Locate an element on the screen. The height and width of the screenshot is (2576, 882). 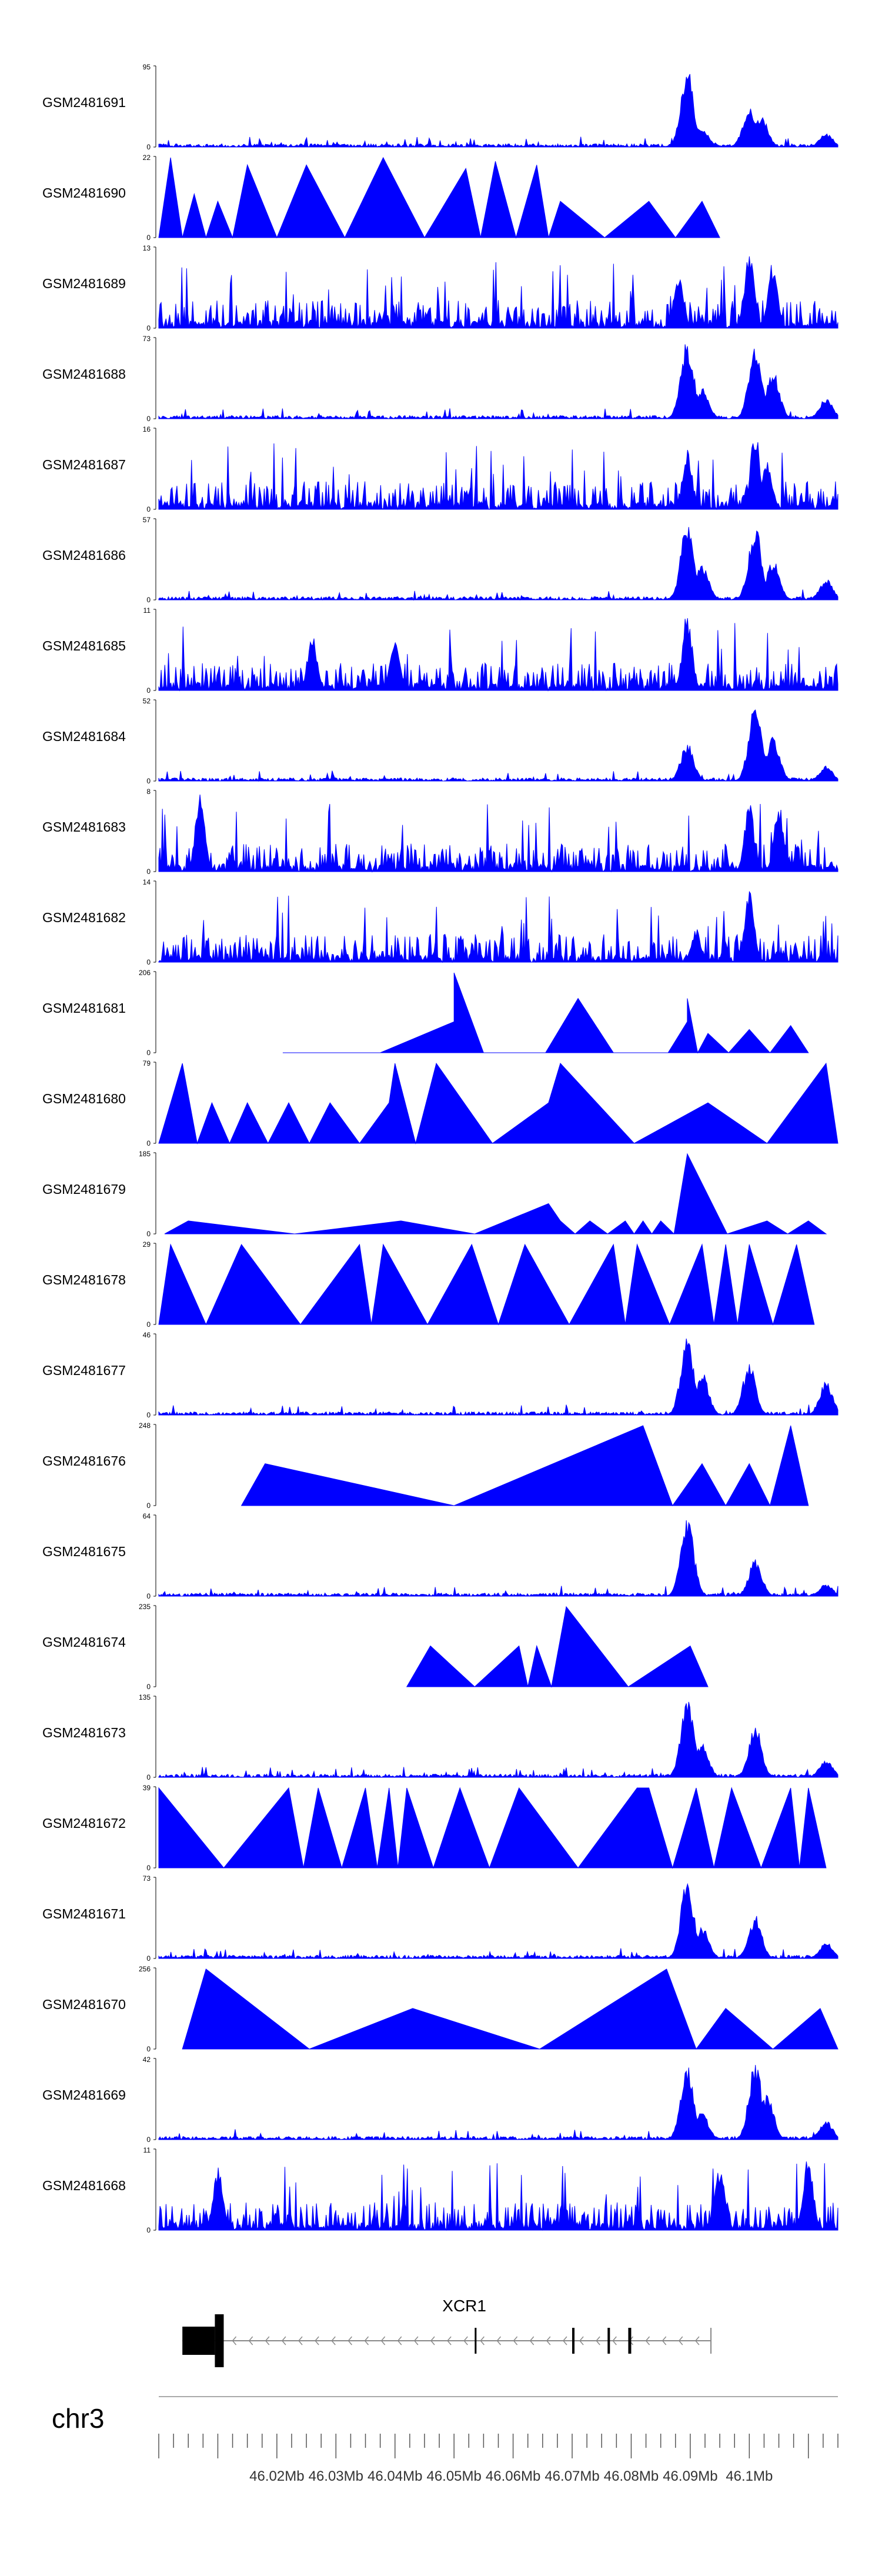
track-GSM2481689: GSM2481689 13 0 is located at coordinates (440, 288).